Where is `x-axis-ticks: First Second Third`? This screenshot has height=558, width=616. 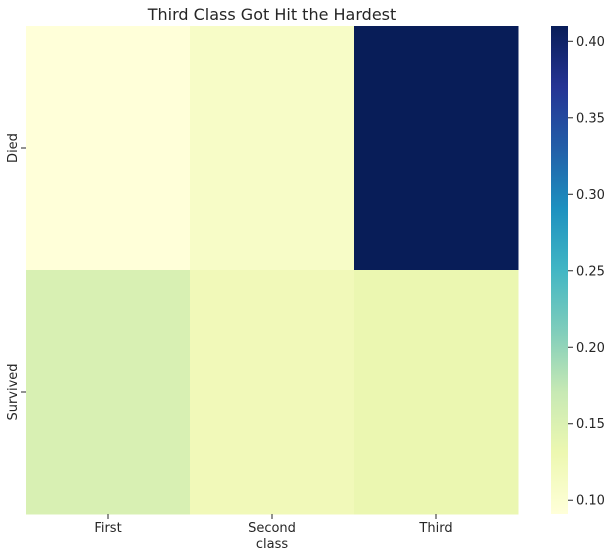 x-axis-ticks: First Second Third is located at coordinates (273, 525).